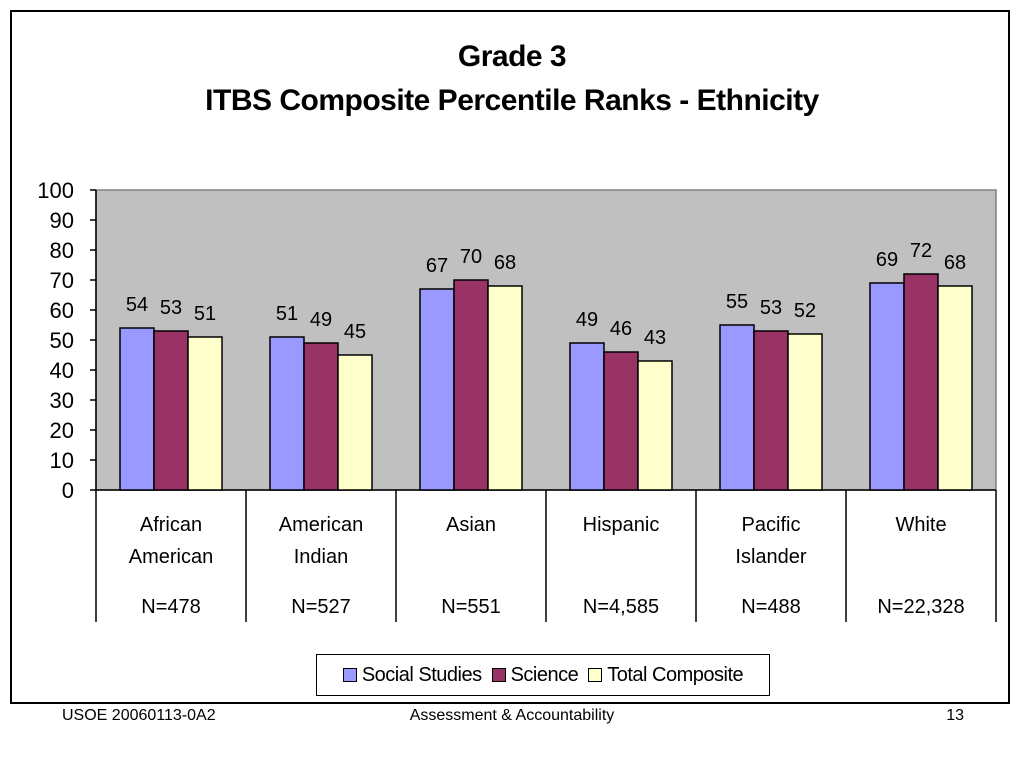 The width and height of the screenshot is (1024, 768). I want to click on legend-label: Social Studies, so click(421, 674).